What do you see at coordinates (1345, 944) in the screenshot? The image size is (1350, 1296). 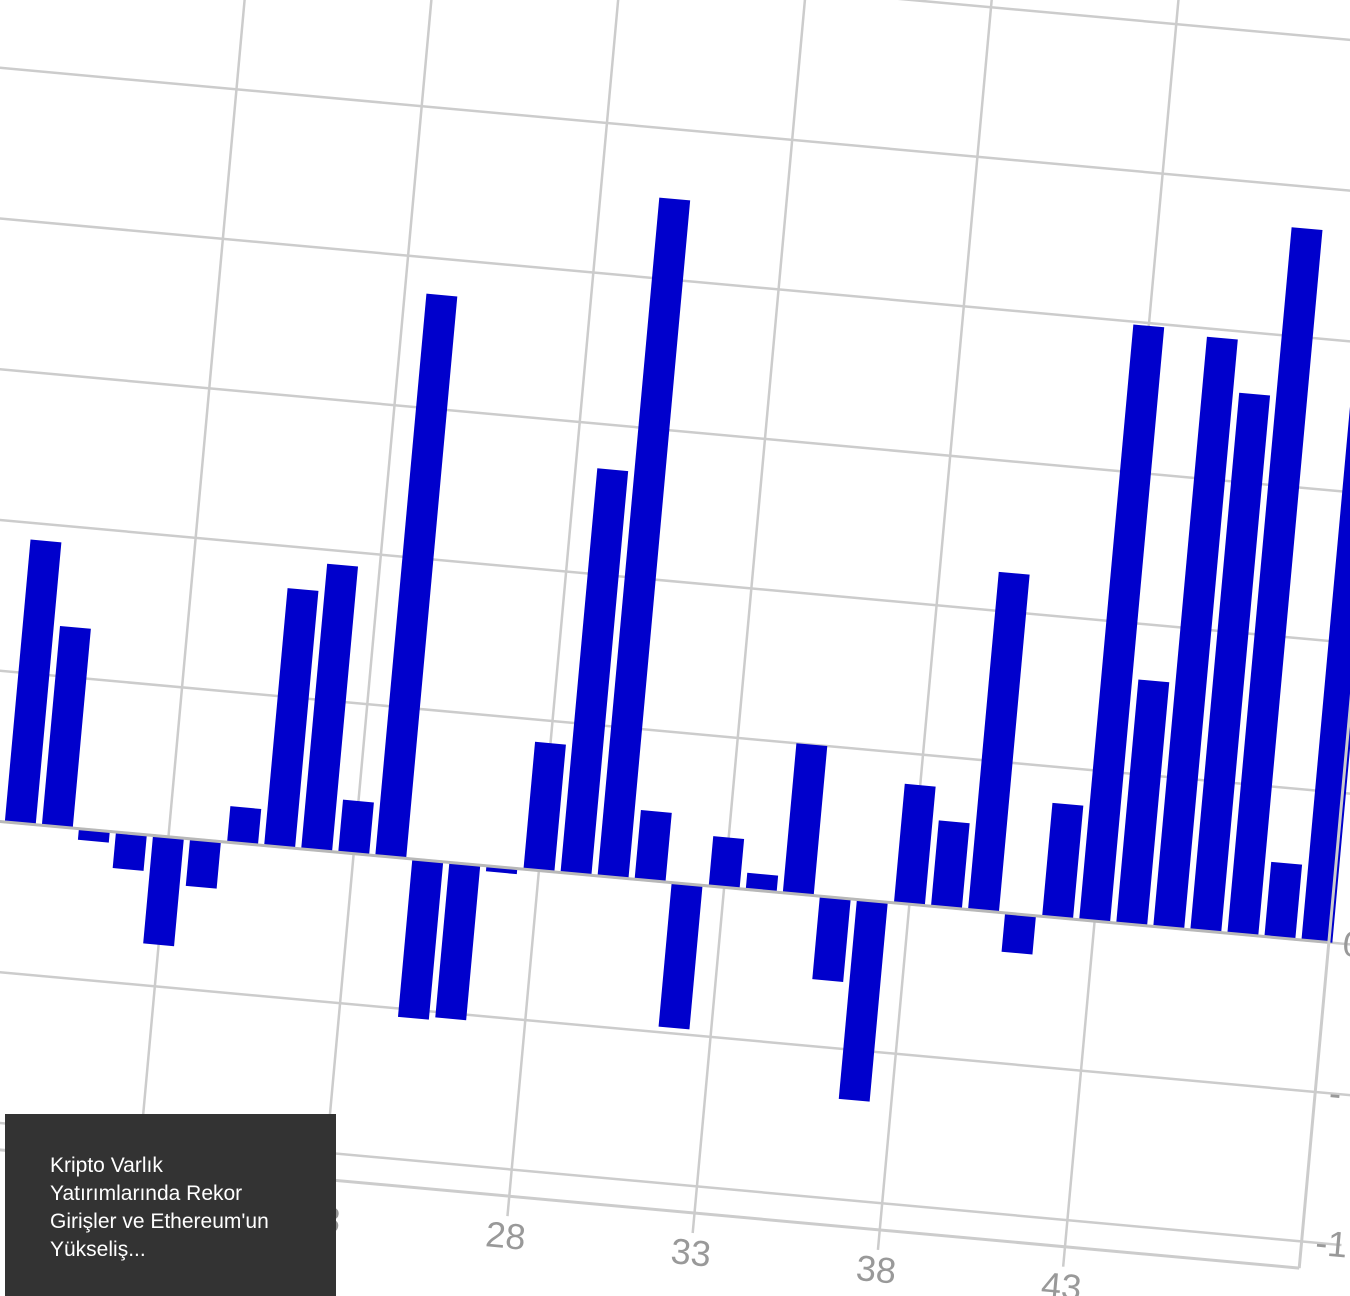 I see `y-tick-label: 0` at bounding box center [1345, 944].